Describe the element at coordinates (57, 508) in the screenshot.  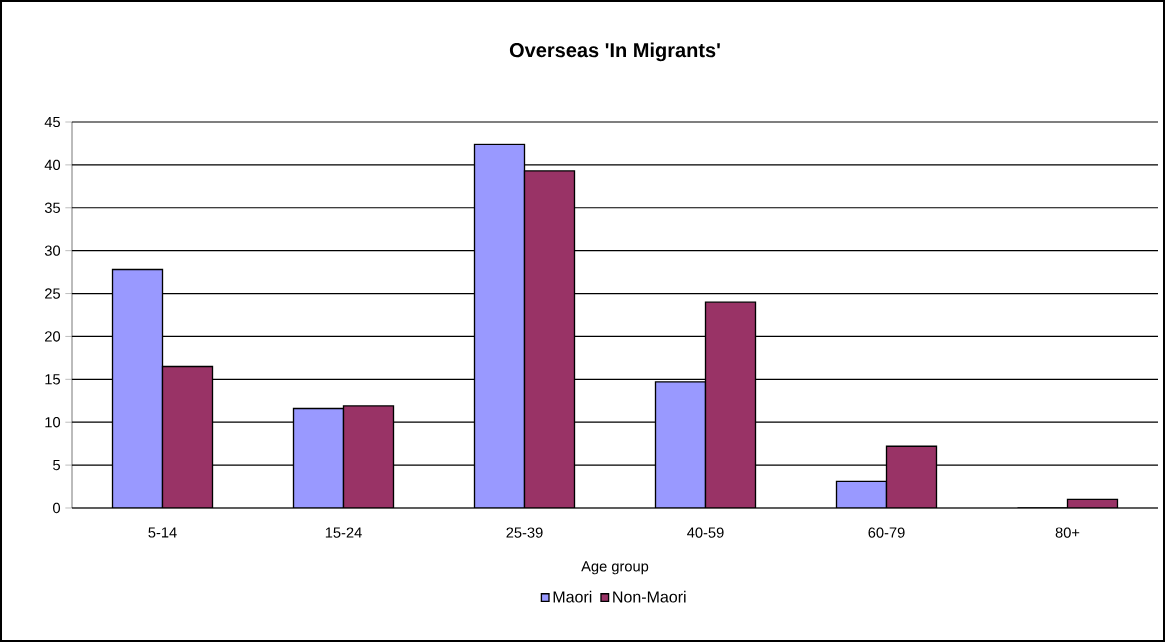
I see `y-tick-label: 0` at that location.